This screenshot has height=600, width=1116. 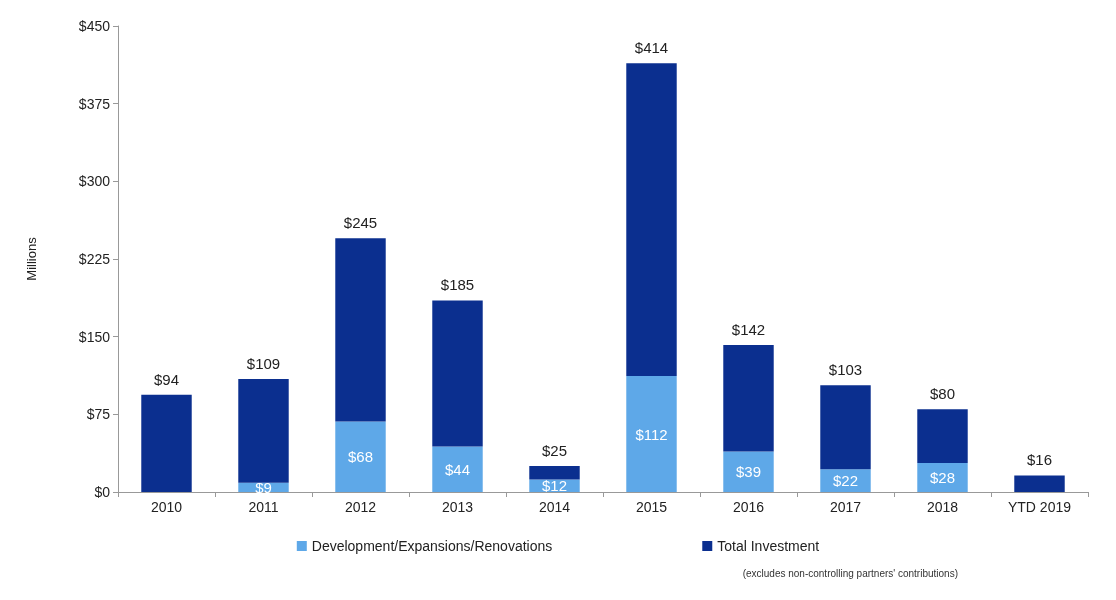 I want to click on y-tick-label: $0, so click(x=102, y=492).